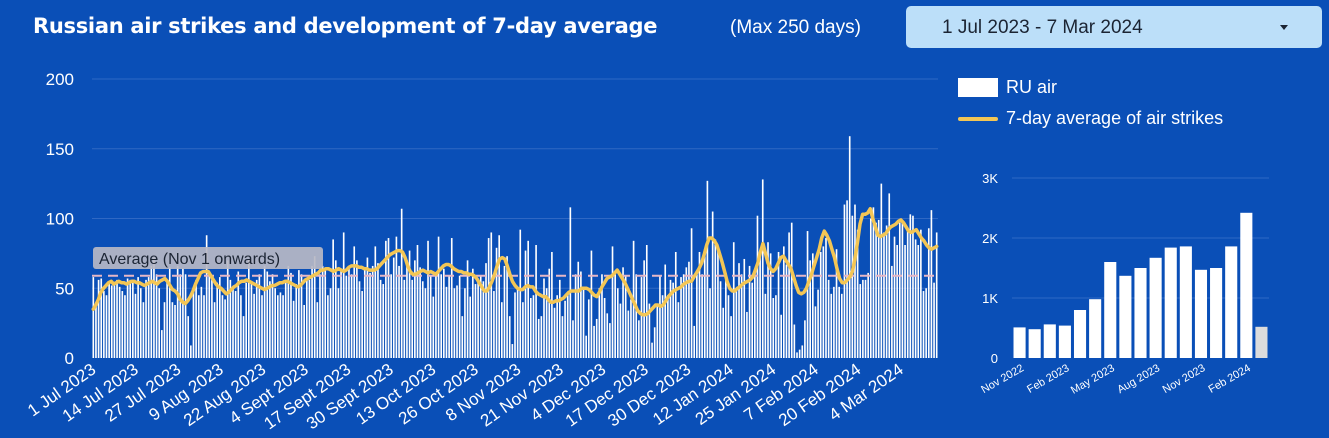 The width and height of the screenshot is (1329, 438). Describe the element at coordinates (64, 288) in the screenshot. I see `main-y-tick-label: 50` at that location.